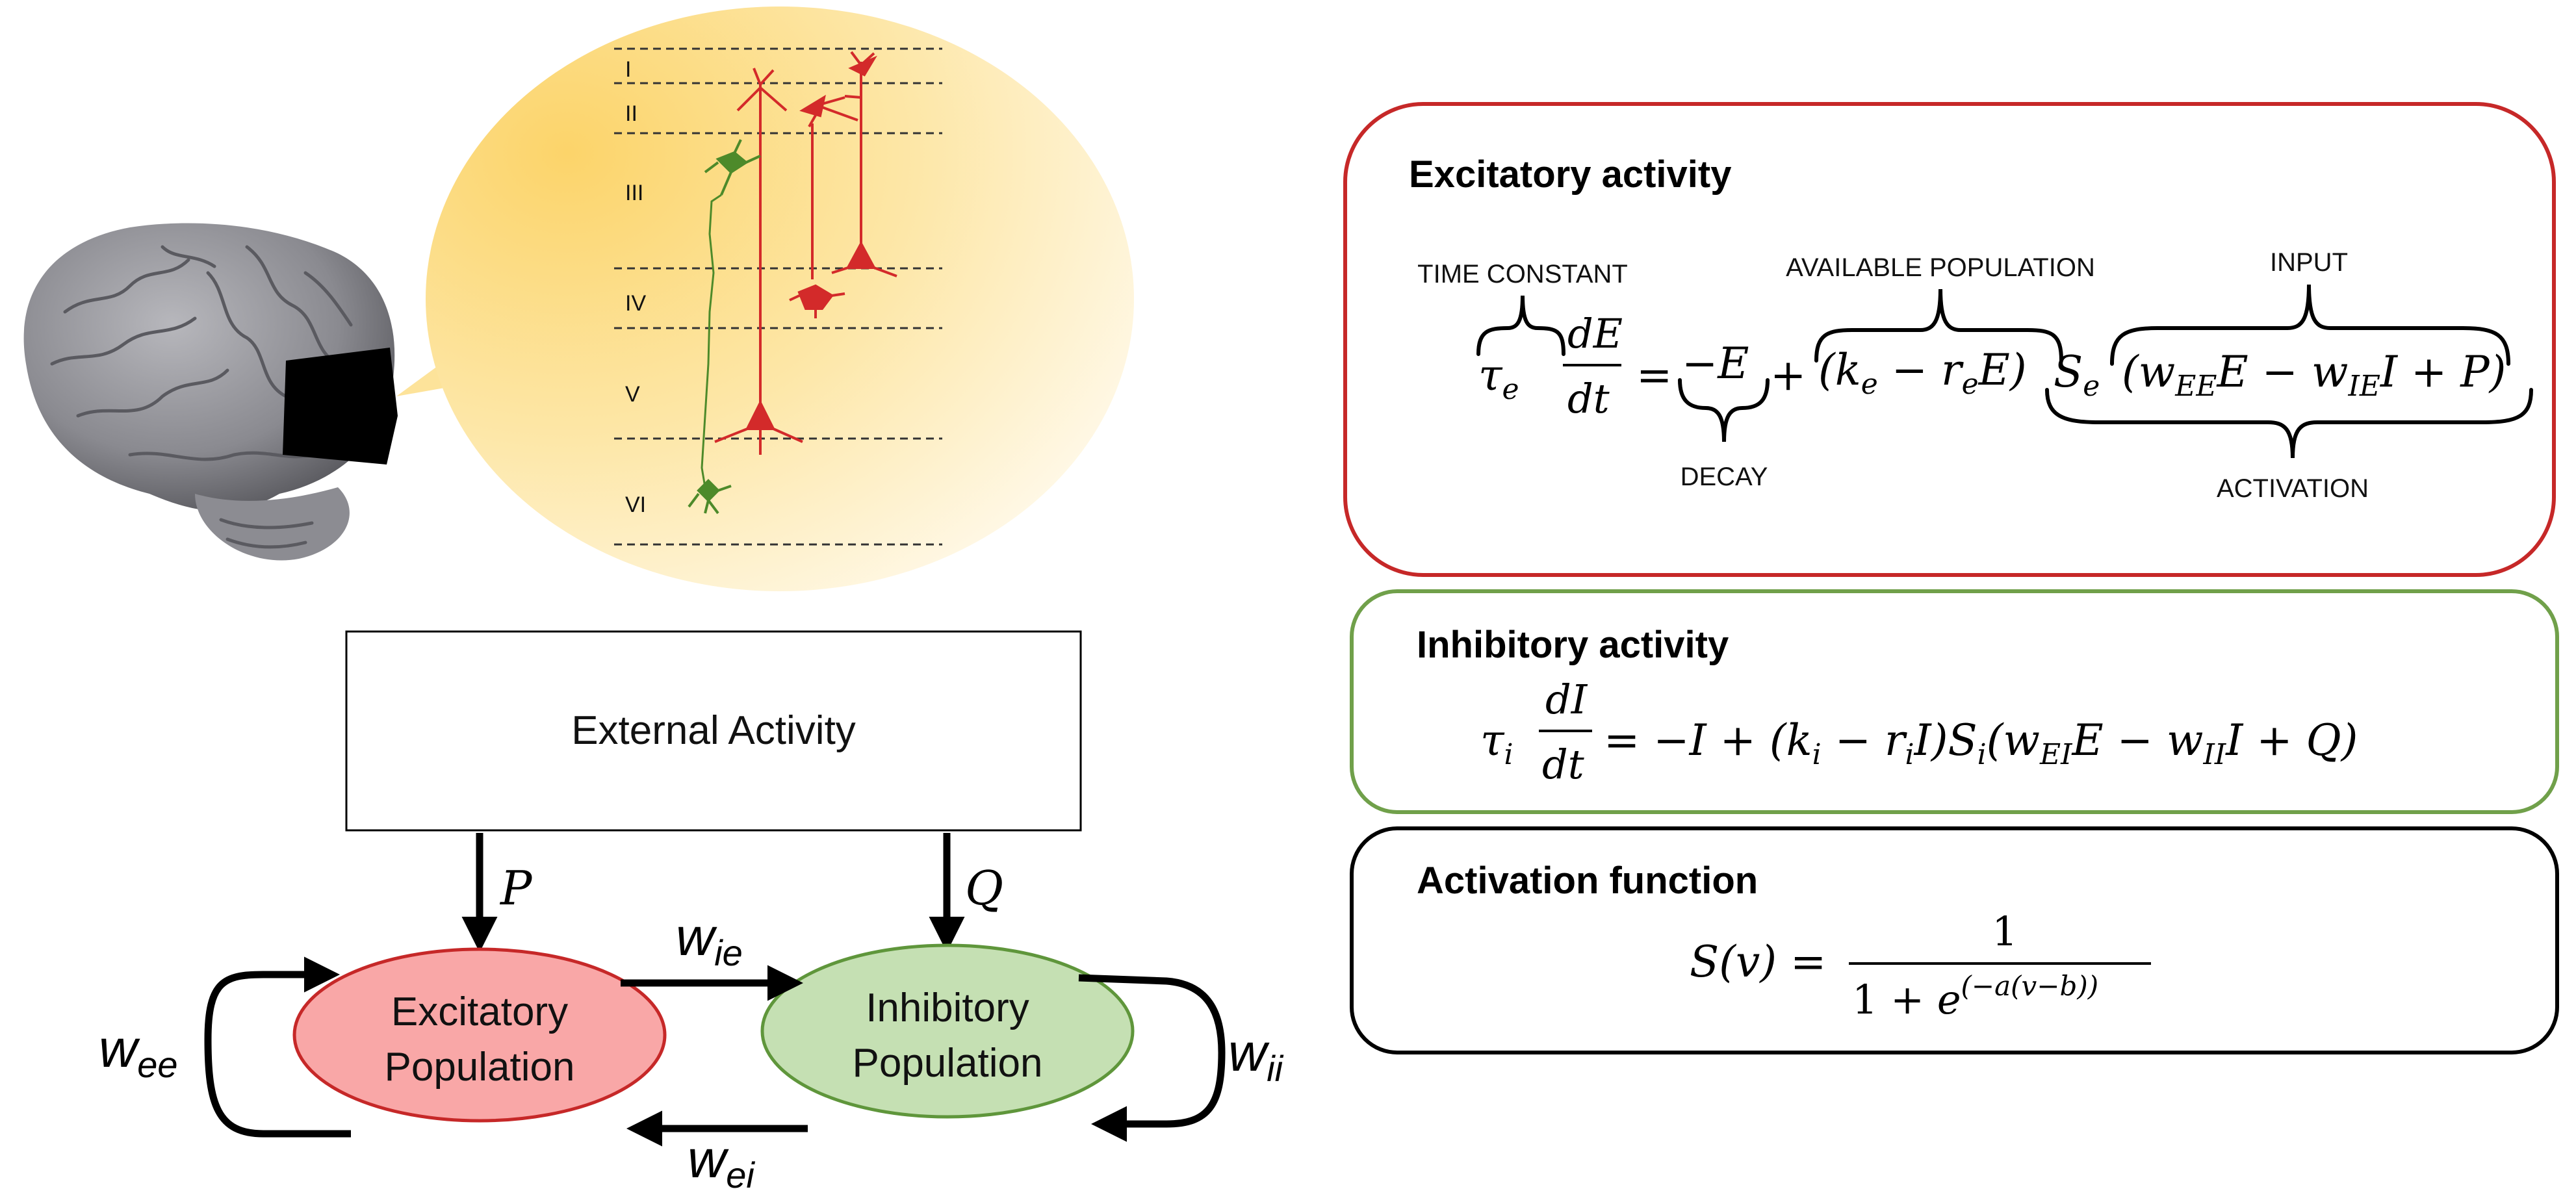 Image resolution: width=2576 pixels, height=1200 pixels. I want to click on cortex-illustration: I II III IV V VI, so click(765, 298).